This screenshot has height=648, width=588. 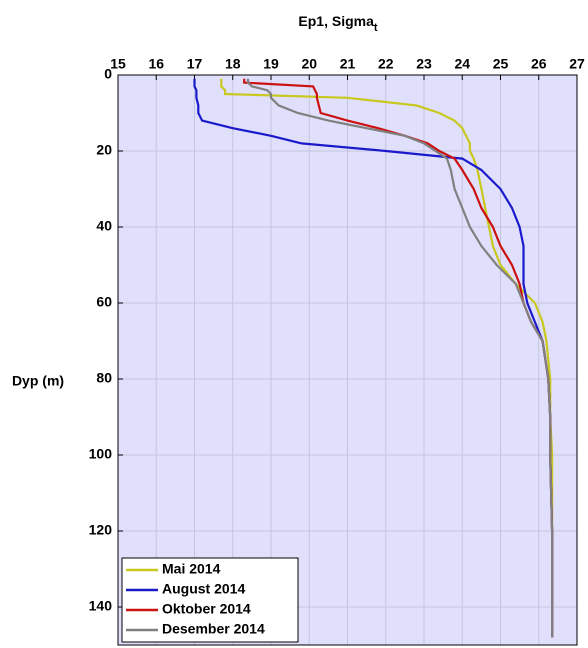 What do you see at coordinates (462, 64) in the screenshot?
I see `x-tick-label: 24` at bounding box center [462, 64].